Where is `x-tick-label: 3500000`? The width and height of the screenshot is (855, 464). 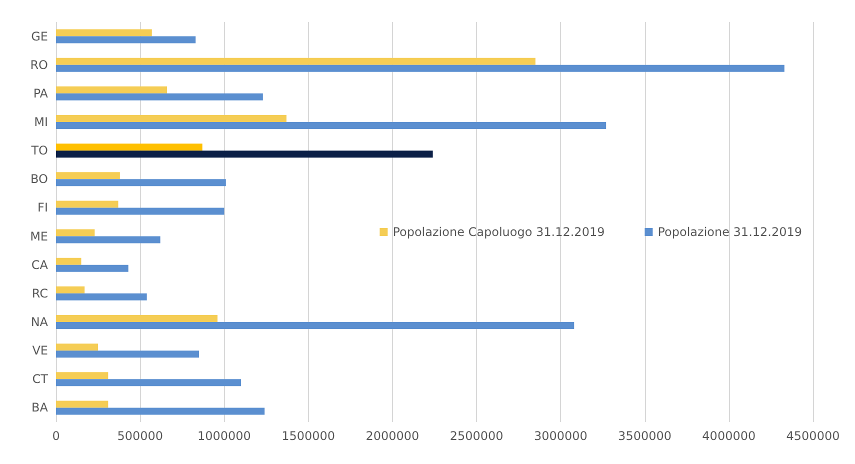
x-tick-label: 3500000 is located at coordinates (645, 436).